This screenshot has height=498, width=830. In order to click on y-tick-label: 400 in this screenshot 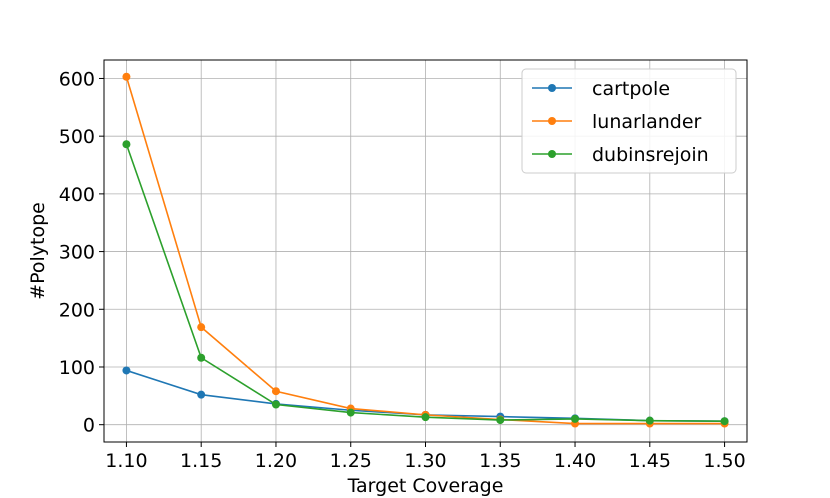, I will do `click(77, 195)`.